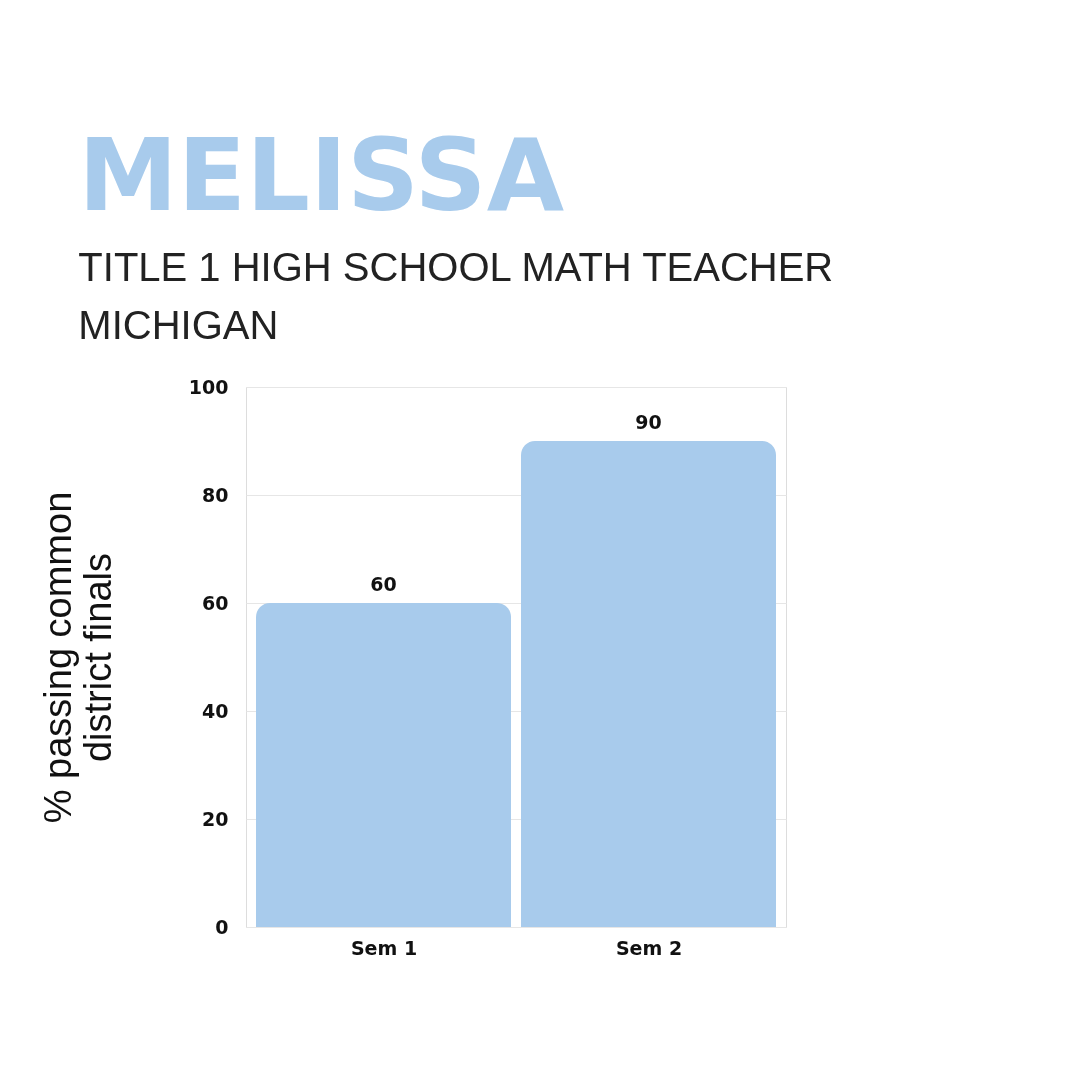 This screenshot has width=1080, height=1080. Describe the element at coordinates (648, 422) in the screenshot. I see `data-label: 90` at that location.